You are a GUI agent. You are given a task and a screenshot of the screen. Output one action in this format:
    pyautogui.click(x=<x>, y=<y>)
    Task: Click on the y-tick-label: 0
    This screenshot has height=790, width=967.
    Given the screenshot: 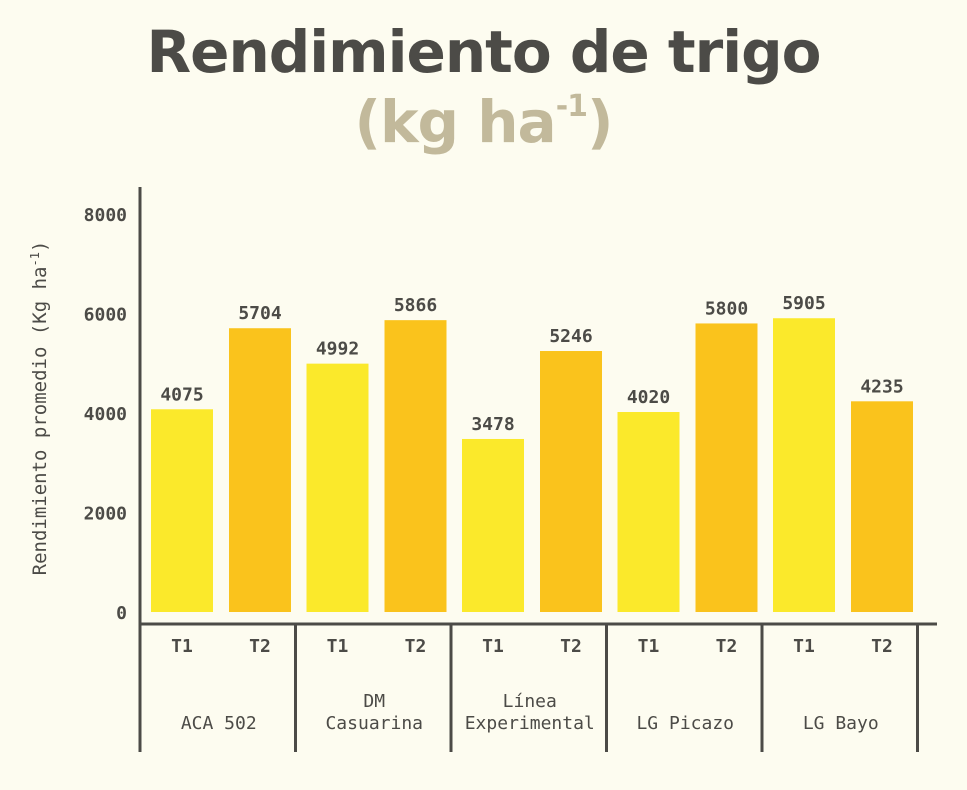 What is the action you would take?
    pyautogui.click(x=121, y=613)
    